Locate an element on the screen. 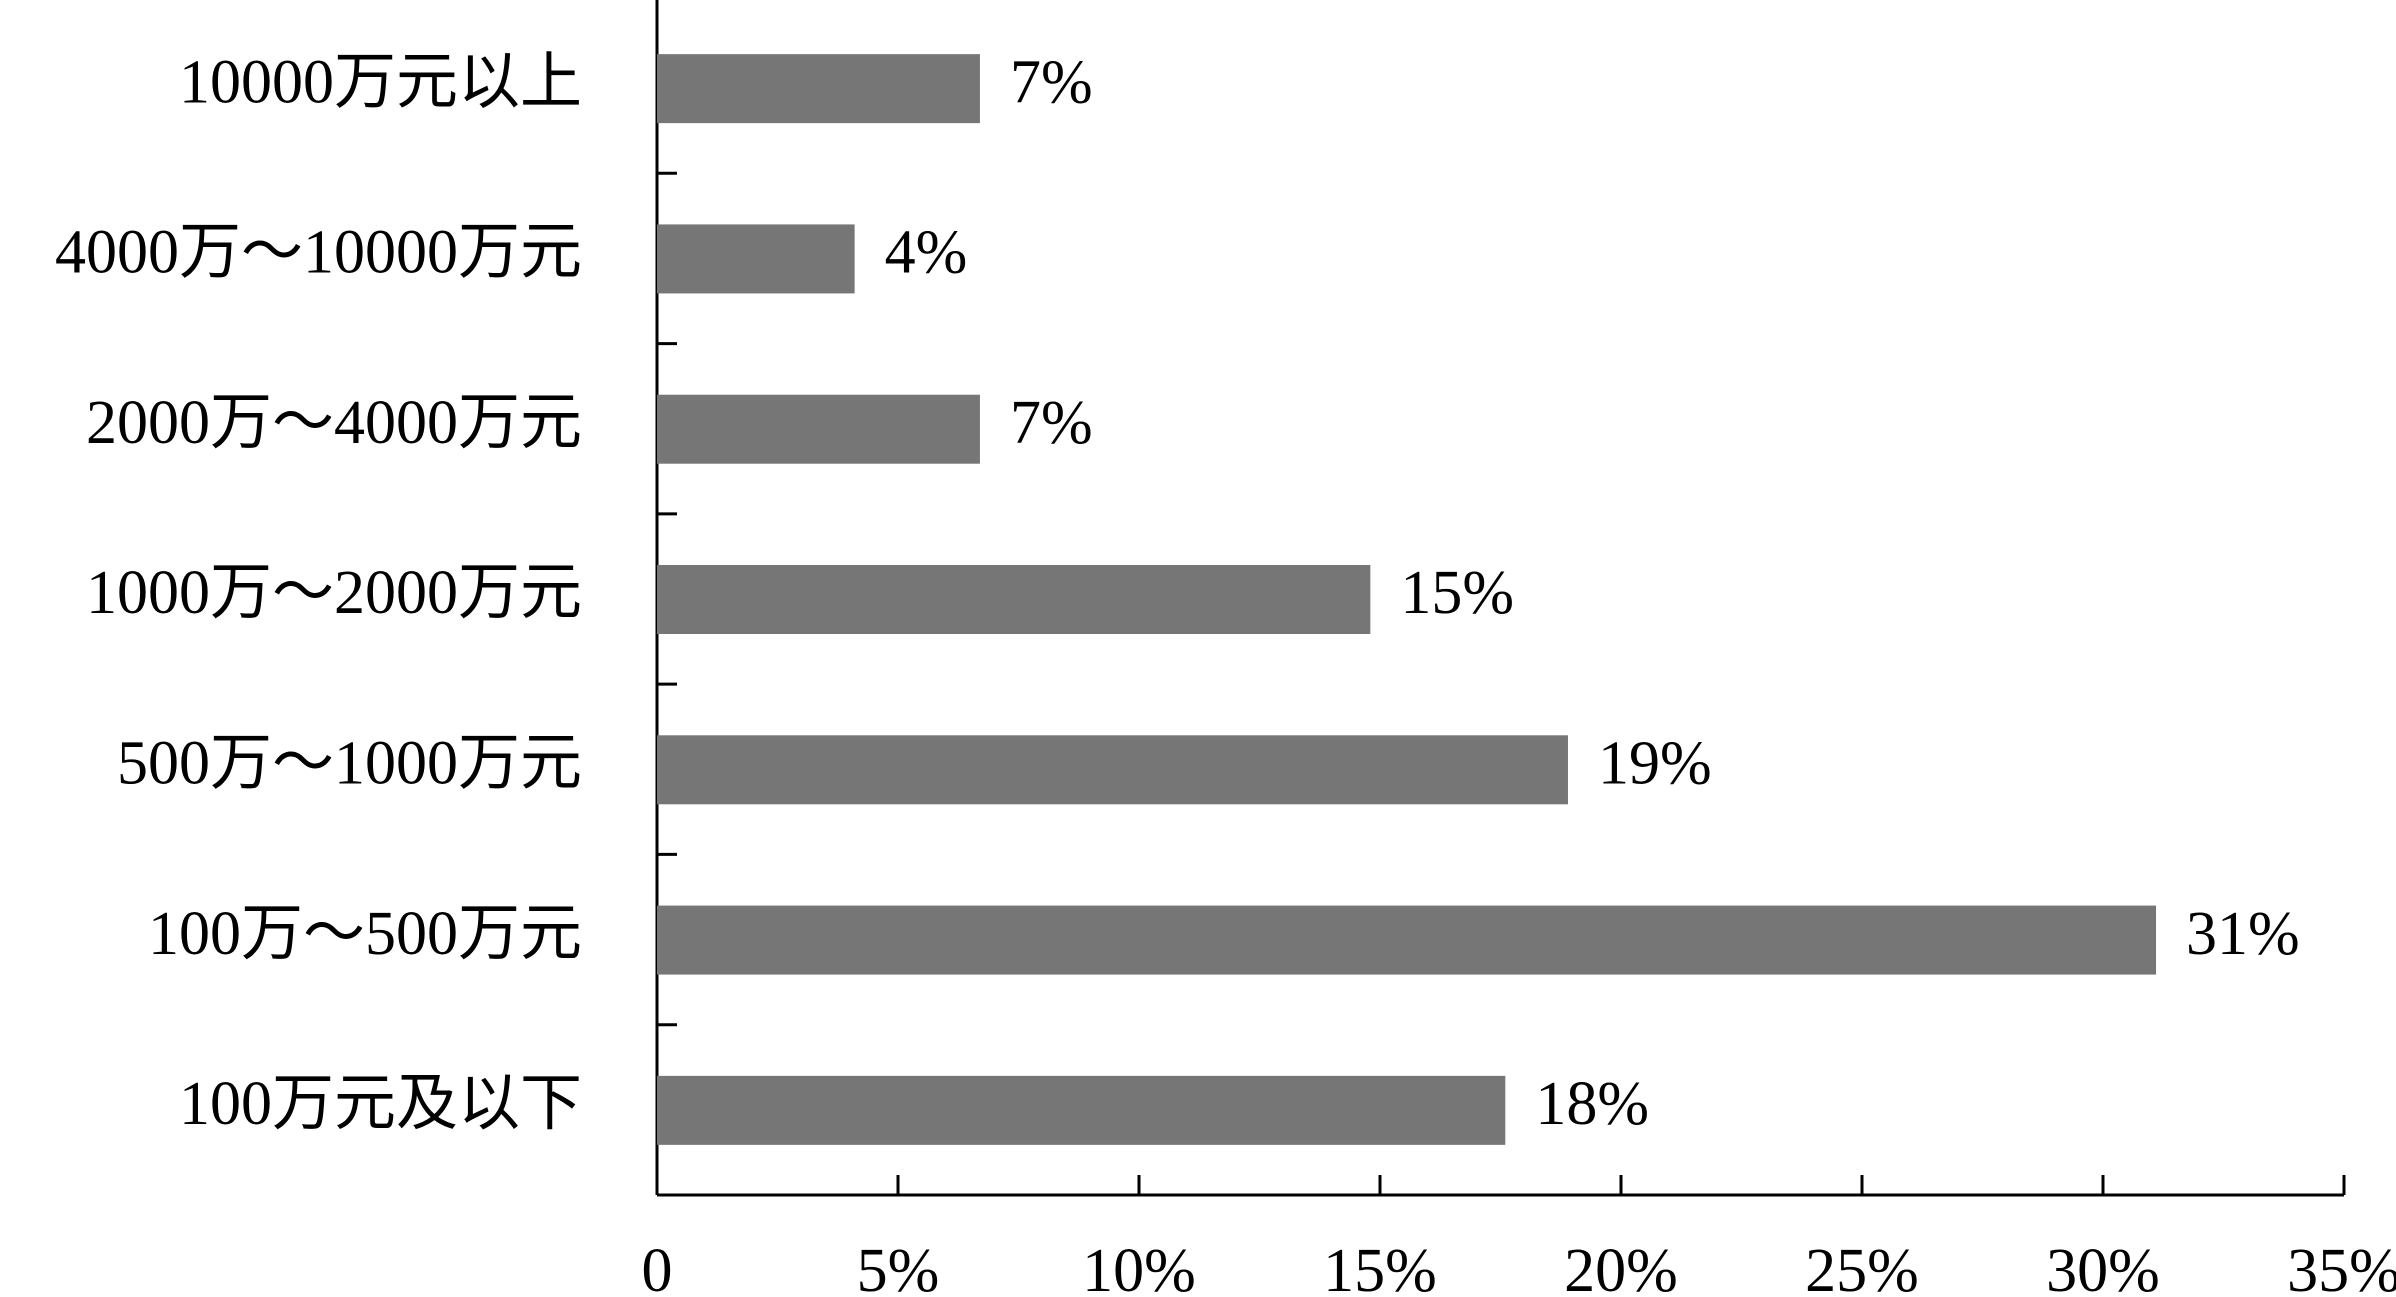  x-tick-label: 20% is located at coordinates (1621, 1267).